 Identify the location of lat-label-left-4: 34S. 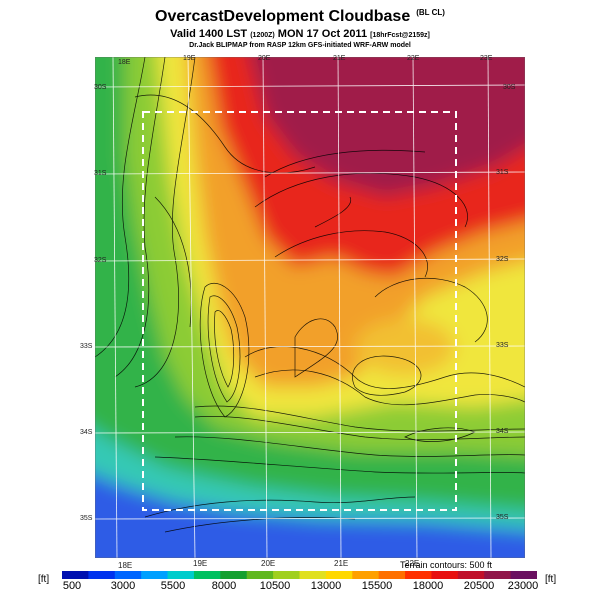
(86, 432).